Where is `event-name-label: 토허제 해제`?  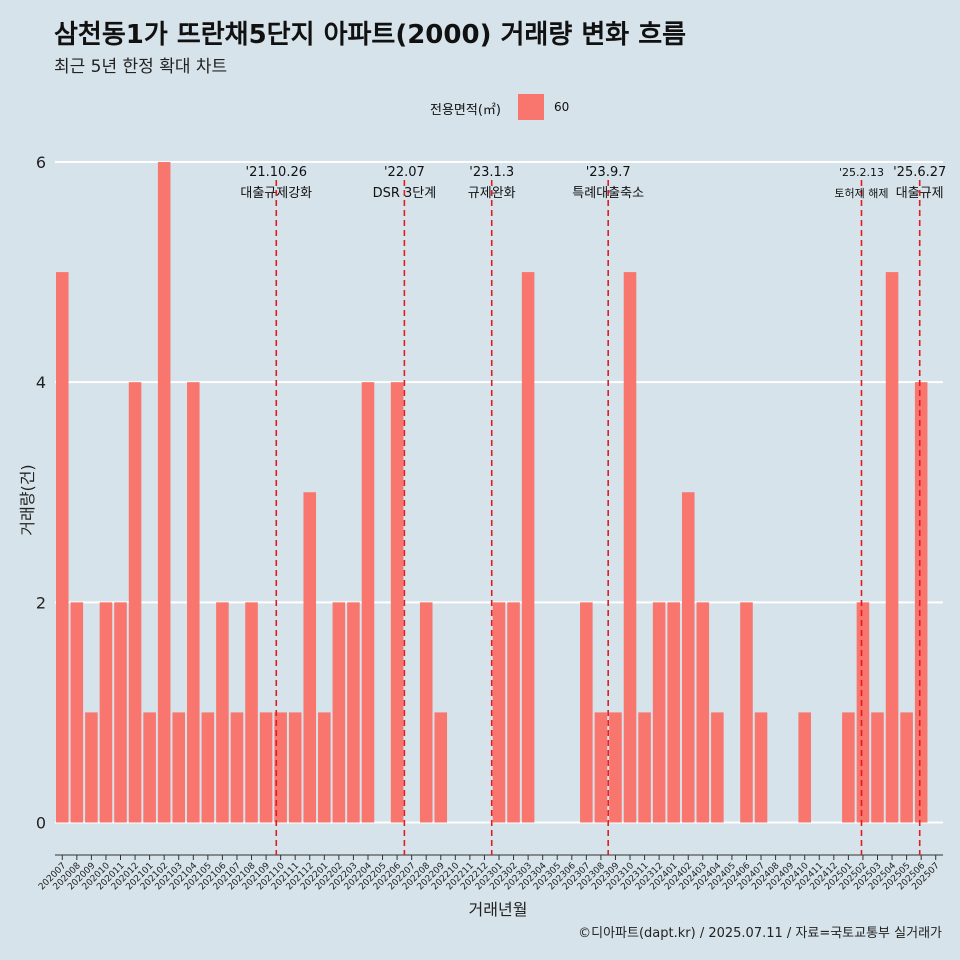 event-name-label: 토허제 해제 is located at coordinates (861, 193).